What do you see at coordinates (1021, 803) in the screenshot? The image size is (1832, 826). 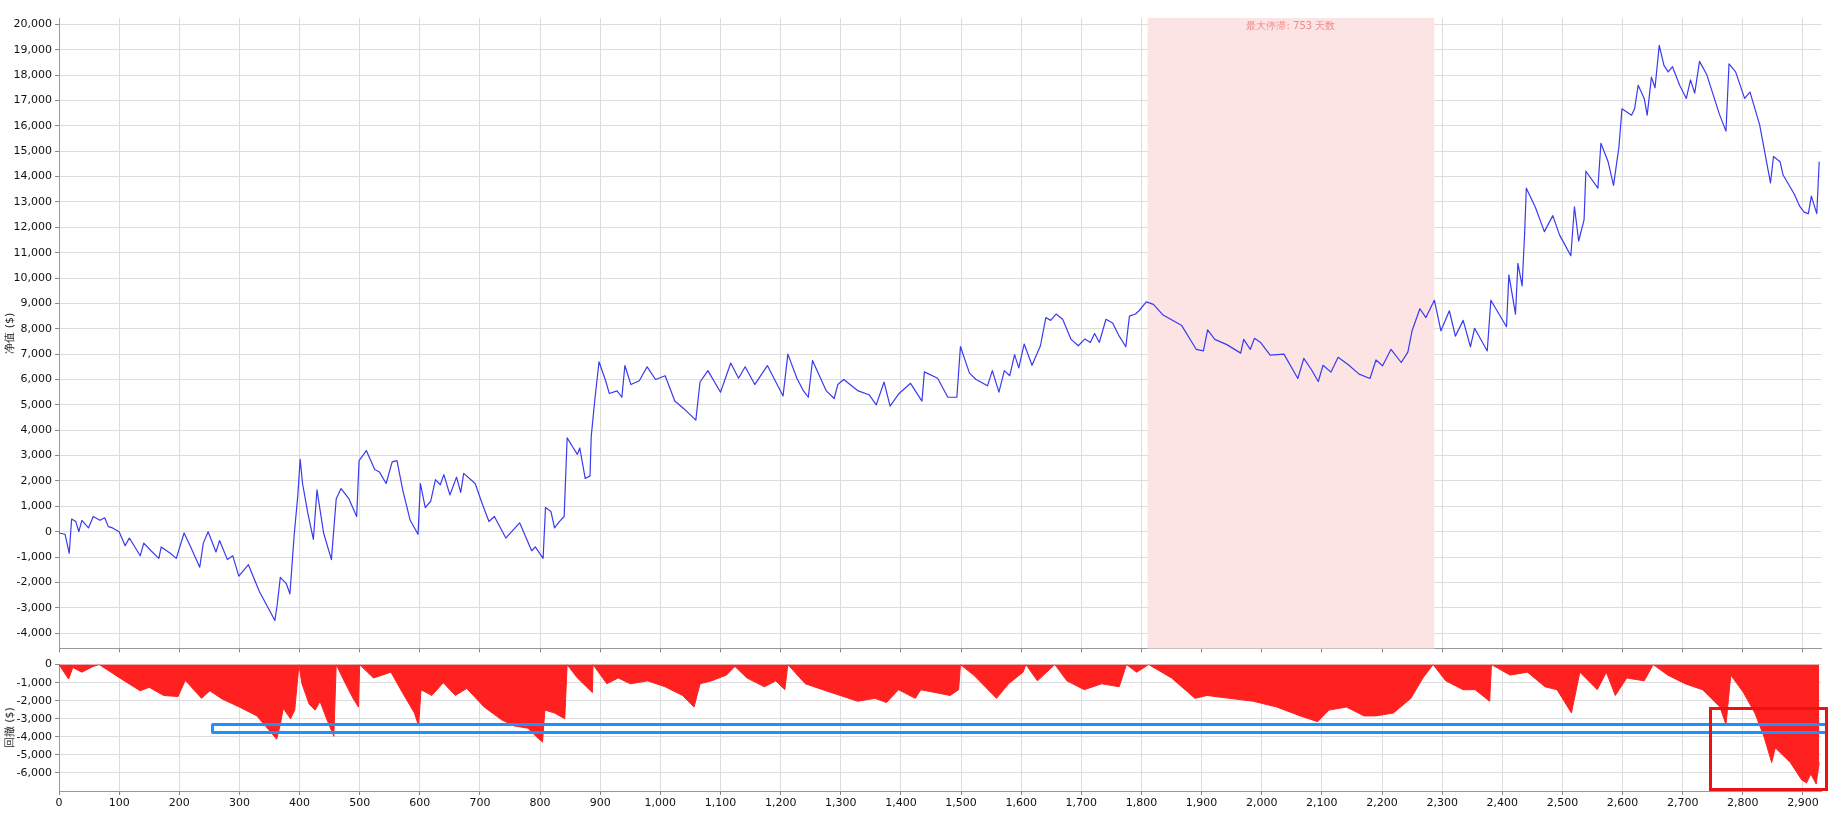 I see `x-tick-label: 1,600` at bounding box center [1021, 803].